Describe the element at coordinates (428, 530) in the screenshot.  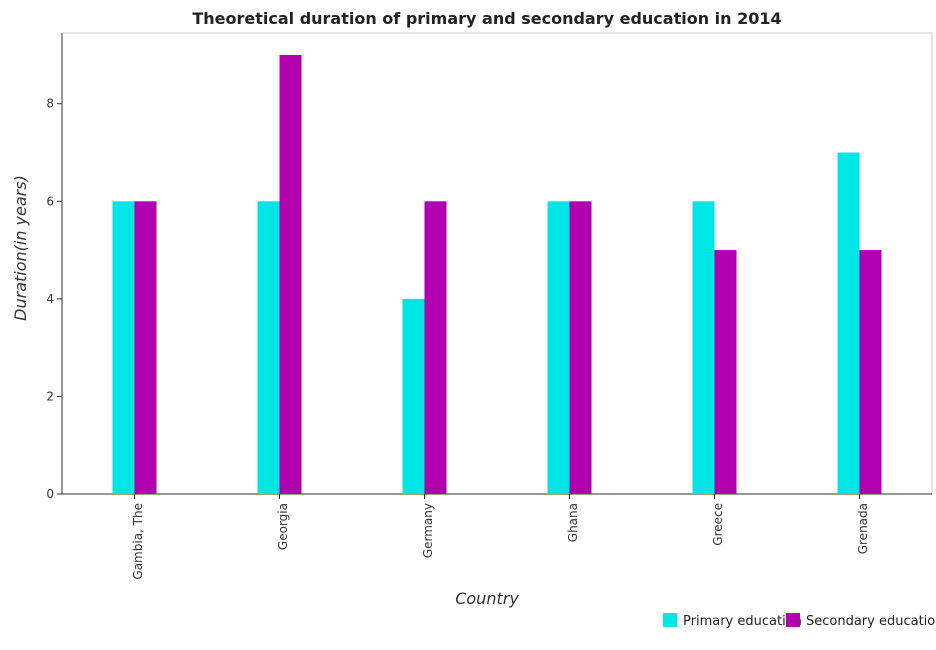
I see `x-tick-label: Germany` at that location.